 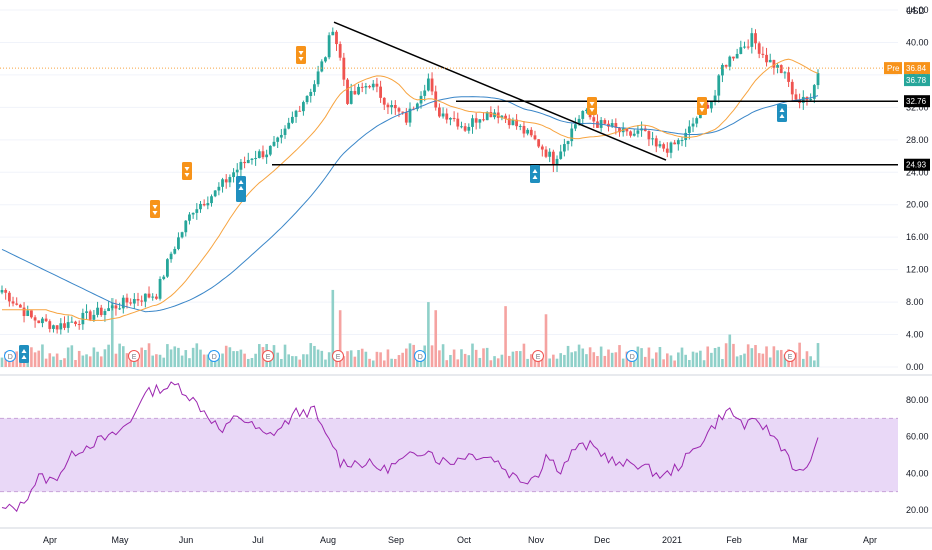 I want to click on x-axis-label: May, so click(x=120, y=540).